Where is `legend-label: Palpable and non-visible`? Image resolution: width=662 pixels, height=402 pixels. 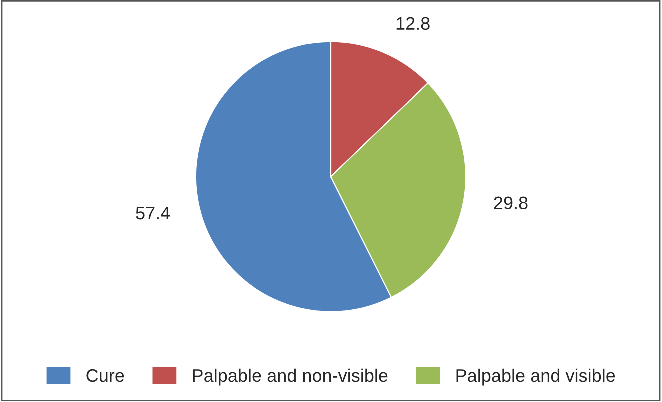
legend-label: Palpable and non-visible is located at coordinates (290, 377).